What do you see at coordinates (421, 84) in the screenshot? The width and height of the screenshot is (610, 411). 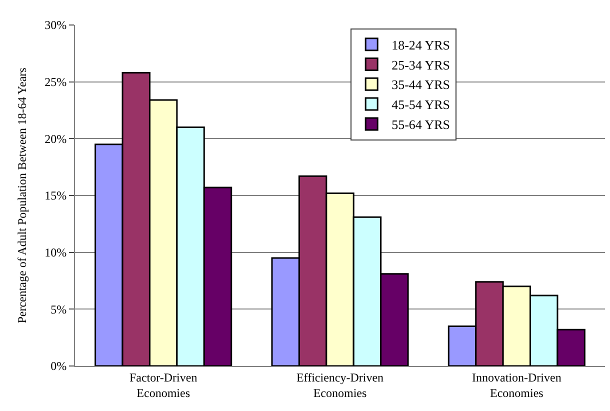 I see `legend-label: 35-44 YRS` at bounding box center [421, 84].